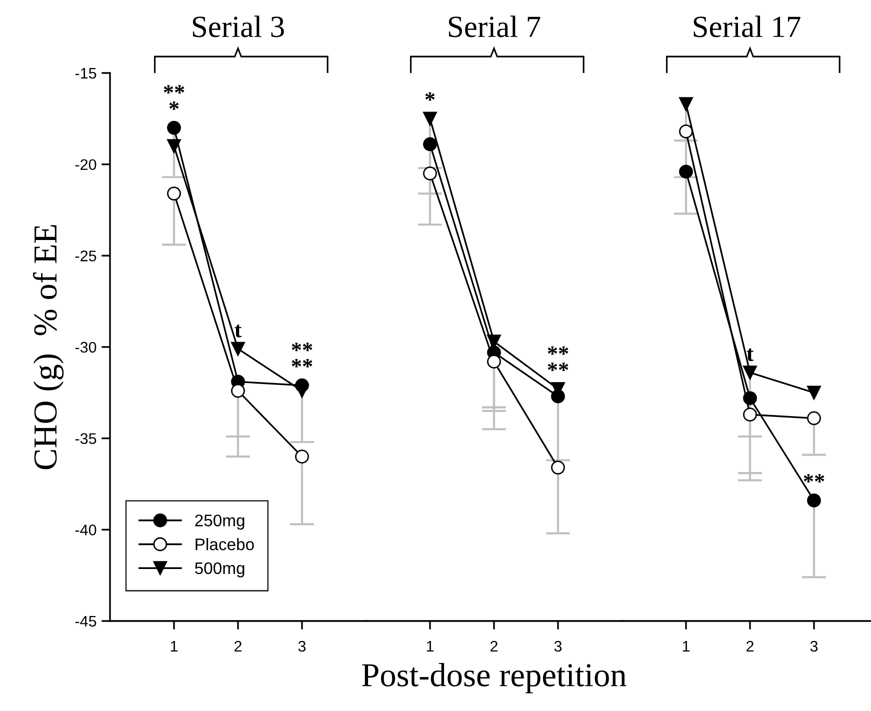 The width and height of the screenshot is (871, 711). I want to click on y-tick-label: -30, so click(85, 347).